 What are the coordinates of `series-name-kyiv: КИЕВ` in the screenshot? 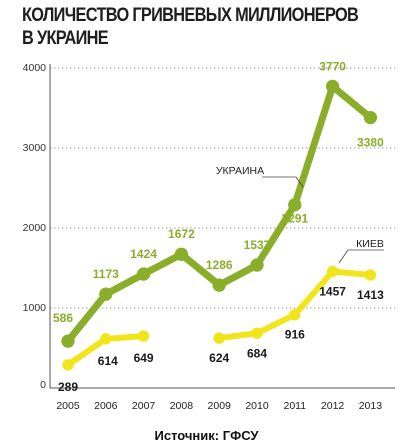 It's located at (370, 244).